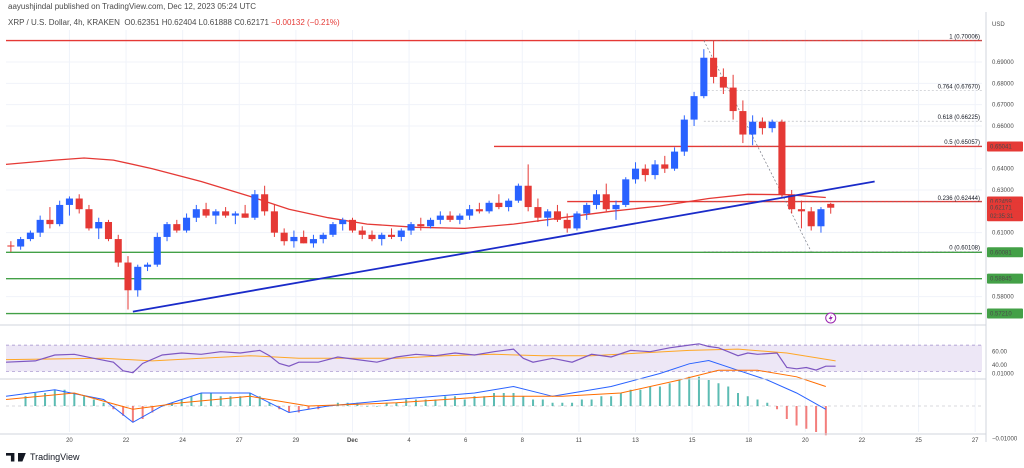  What do you see at coordinates (1001, 203) in the screenshot?
I see `price-marker-label: 0.62459` at bounding box center [1001, 203].